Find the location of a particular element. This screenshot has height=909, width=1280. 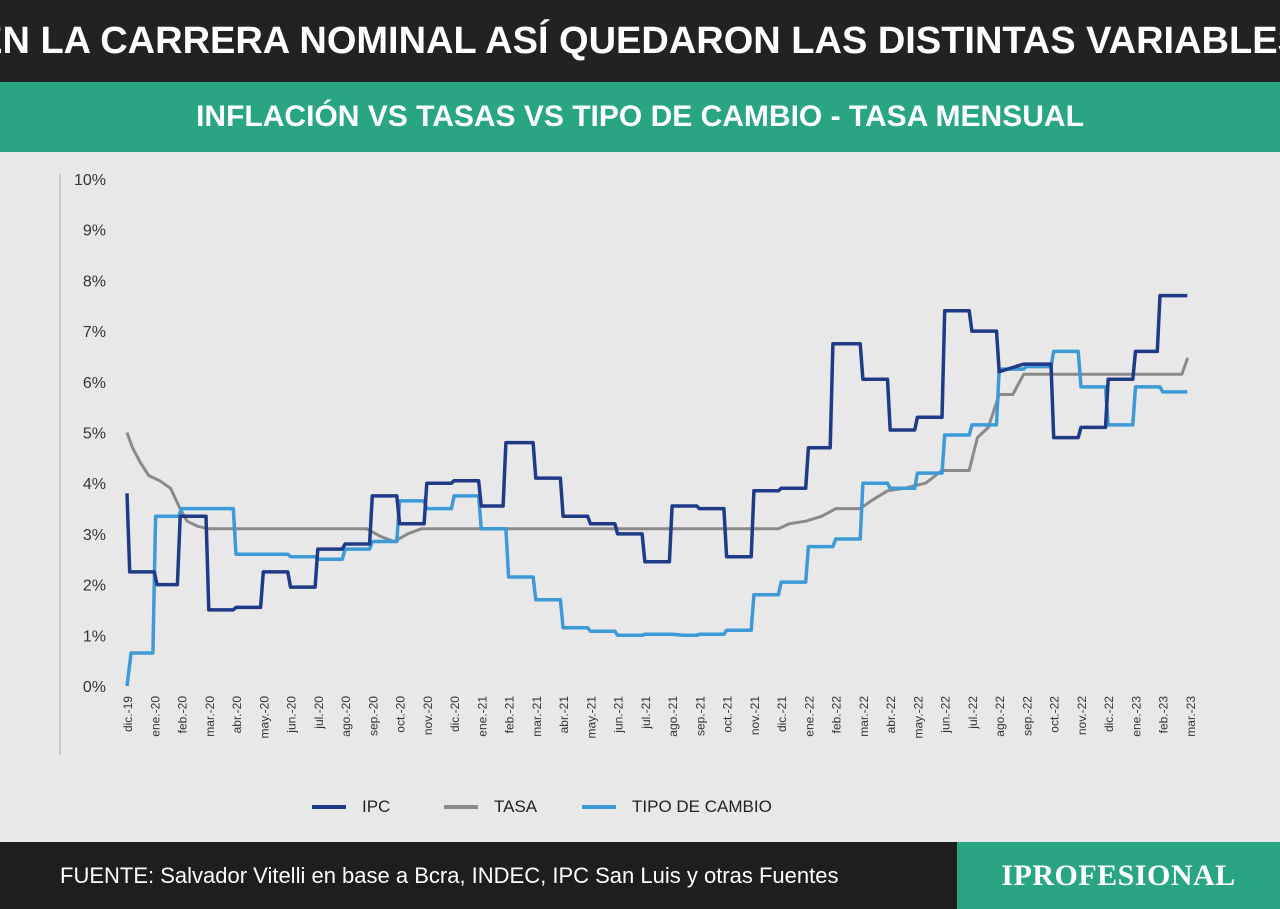

x-tick-label: mar.-21 is located at coordinates (537, 716).